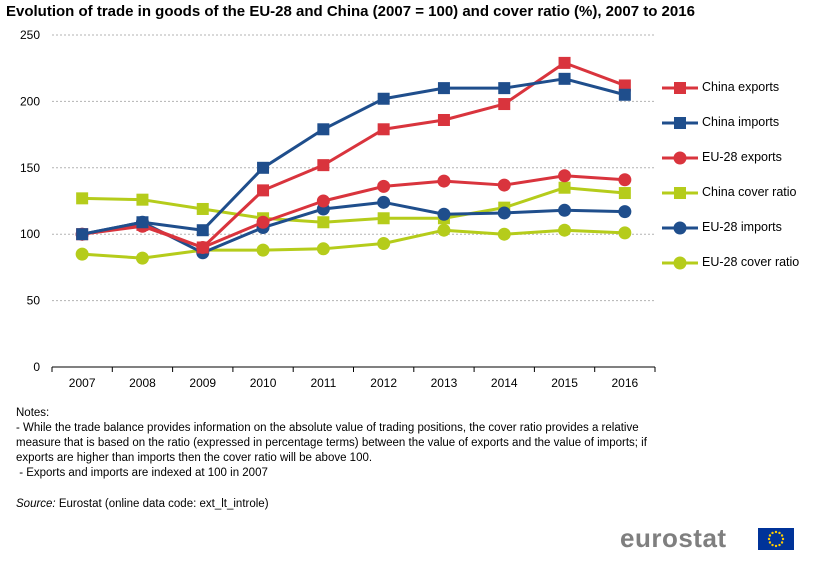  What do you see at coordinates (36, 504) in the screenshot?
I see `source-label: Source:` at bounding box center [36, 504].